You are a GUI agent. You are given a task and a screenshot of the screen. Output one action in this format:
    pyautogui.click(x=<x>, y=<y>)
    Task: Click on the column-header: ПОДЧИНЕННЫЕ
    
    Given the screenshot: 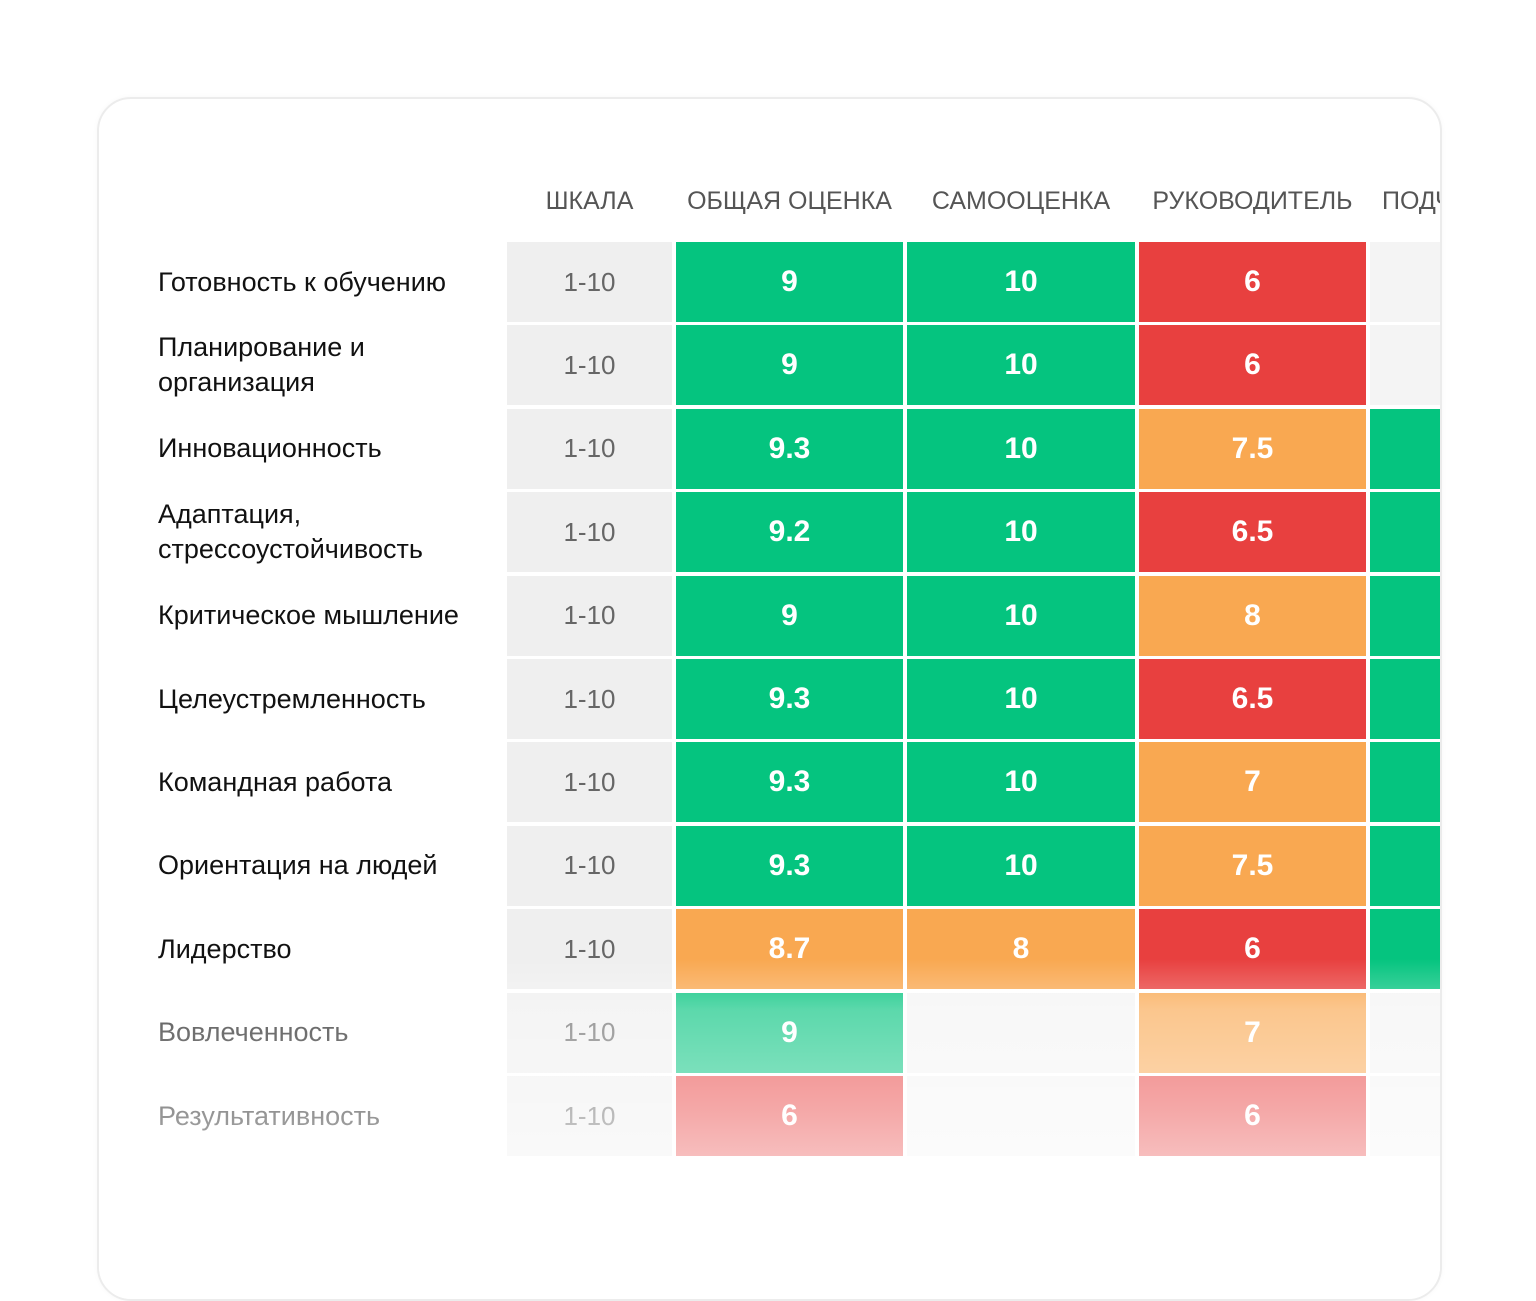 What is the action you would take?
    pyautogui.click(x=1411, y=201)
    